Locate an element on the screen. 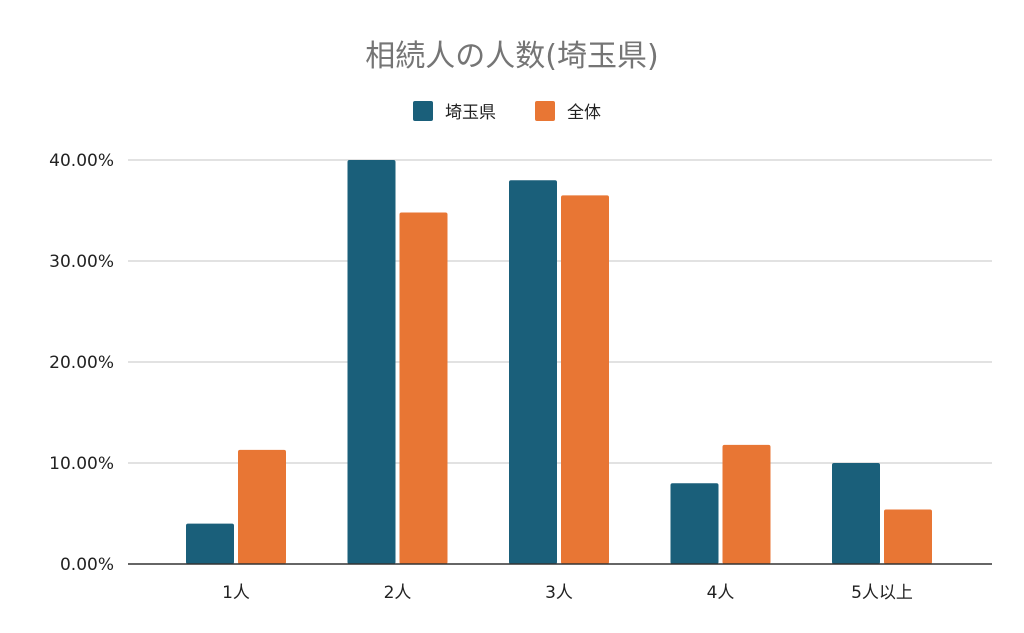 Image resolution: width=1024 pixels, height=633 pixels. y-tick-label: 20.00% is located at coordinates (81, 363).